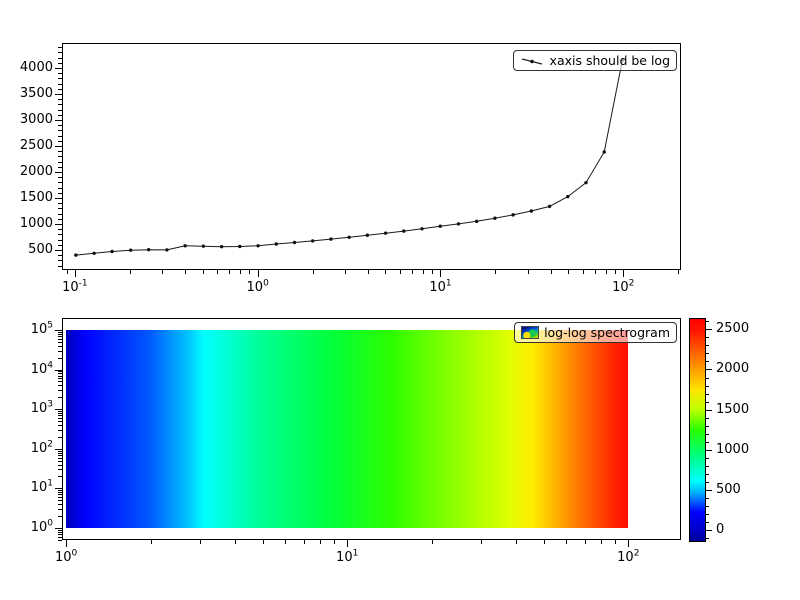 The height and width of the screenshot is (600, 800). What do you see at coordinates (36, 197) in the screenshot?
I see `top-y-tick-label: 1500` at bounding box center [36, 197].